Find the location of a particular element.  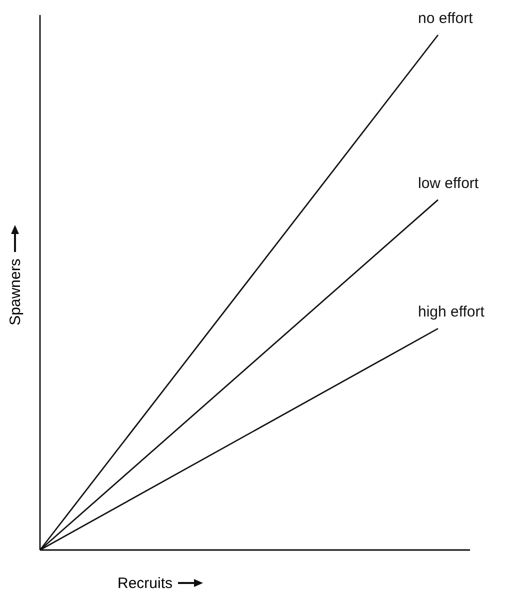

series-label: high effort is located at coordinates (452, 312).